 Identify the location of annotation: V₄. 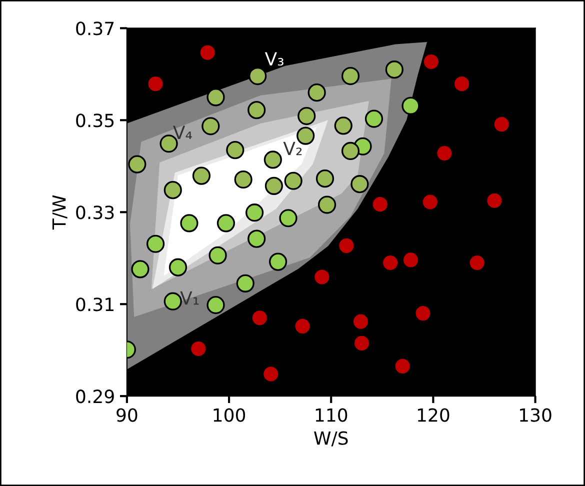
(182, 133).